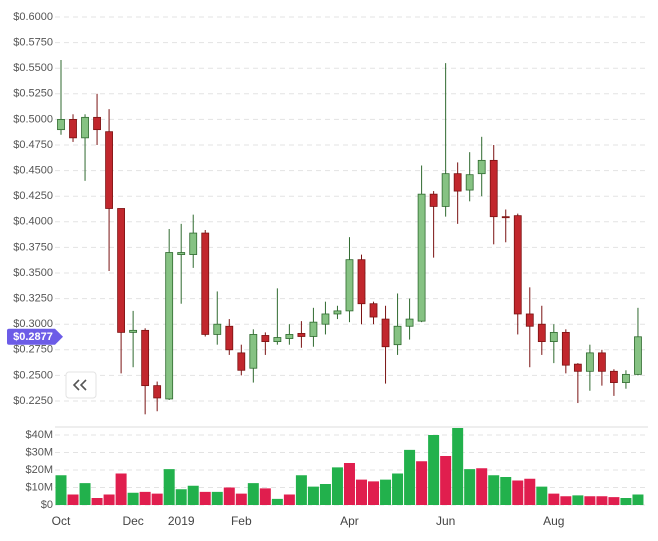 The height and width of the screenshot is (541, 658). Describe the element at coordinates (181, 521) in the screenshot. I see `x-tick-label: 2019` at that location.